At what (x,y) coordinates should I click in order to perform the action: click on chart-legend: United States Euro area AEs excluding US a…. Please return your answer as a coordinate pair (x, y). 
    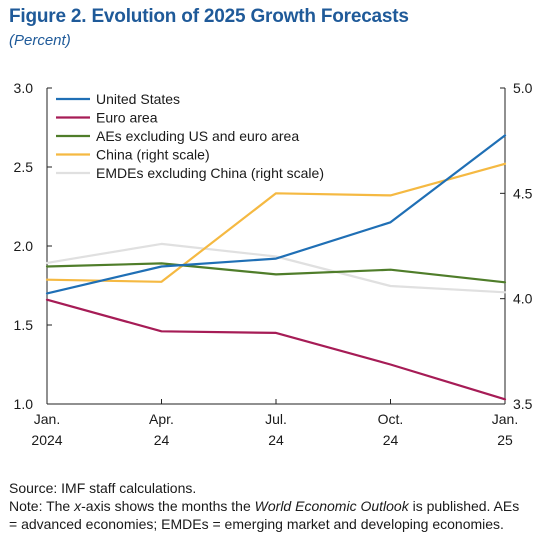
    Looking at the image, I should click on (190, 136).